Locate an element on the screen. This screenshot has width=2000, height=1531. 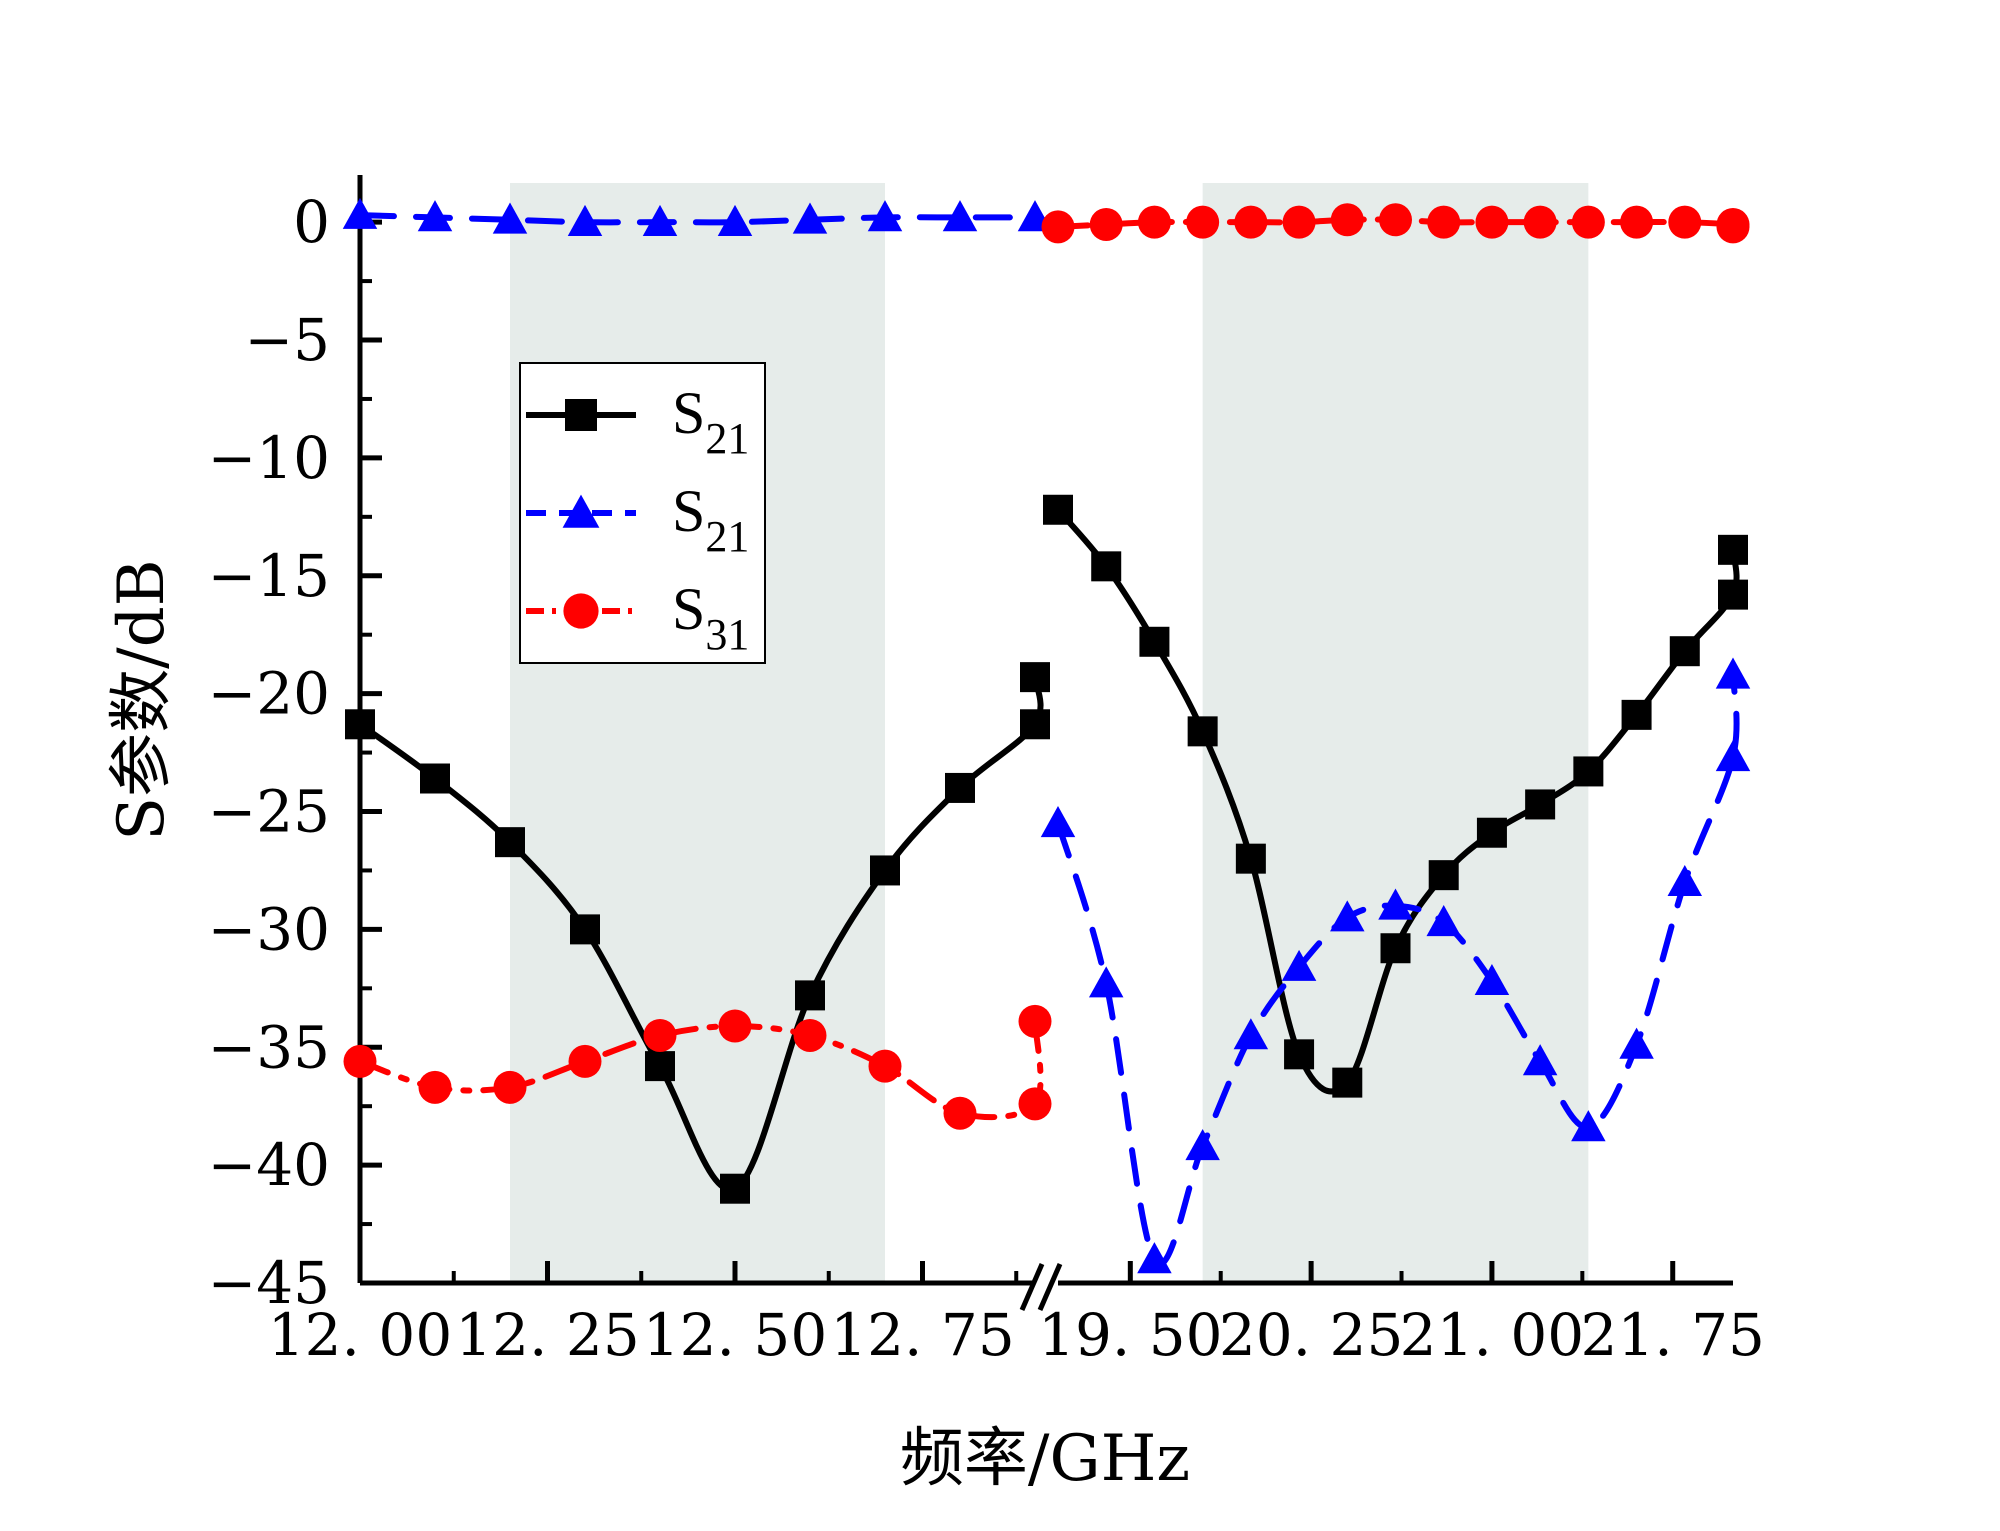
y-tick-label: −10 is located at coordinates (269, 458).